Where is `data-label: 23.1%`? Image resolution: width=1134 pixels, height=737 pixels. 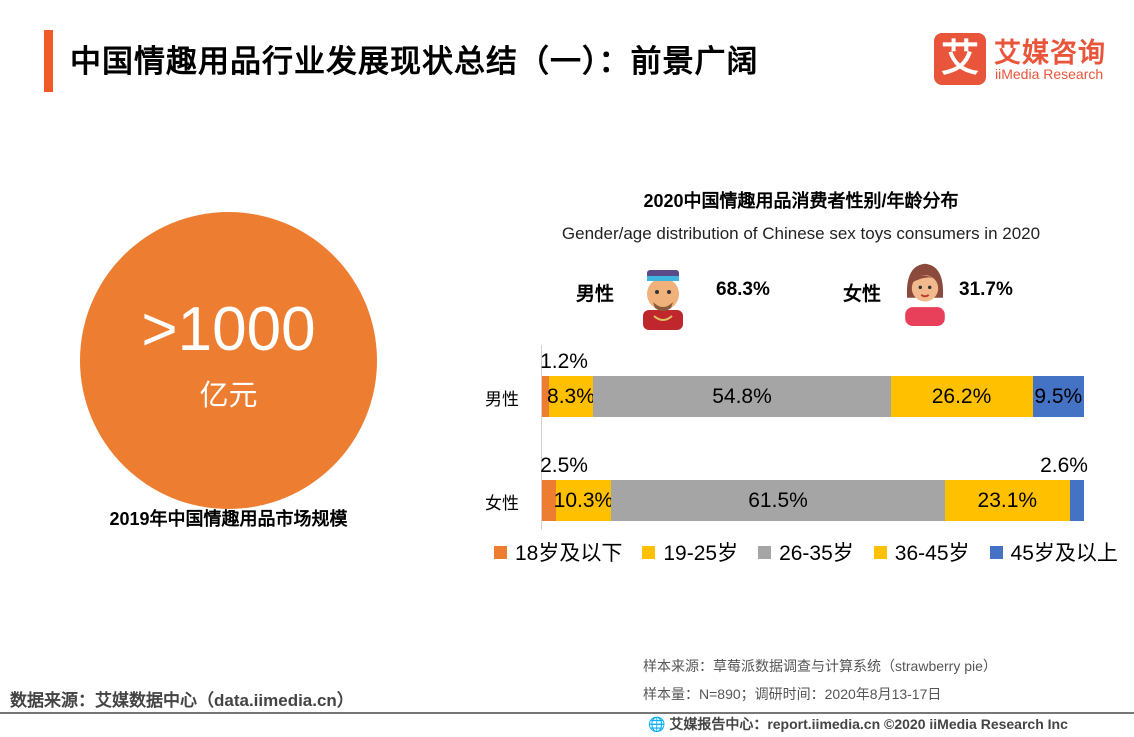 data-label: 23.1% is located at coordinates (1007, 500).